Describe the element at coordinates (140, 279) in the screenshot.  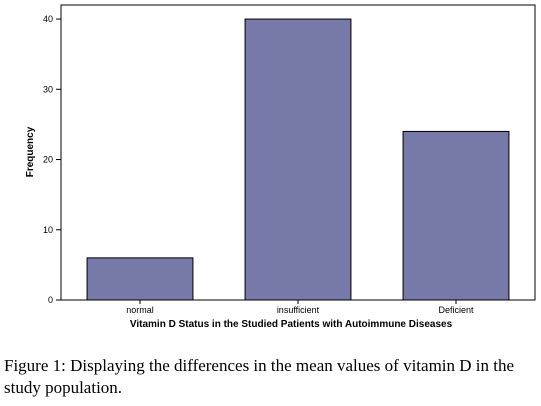
I see `bar-normal` at that location.